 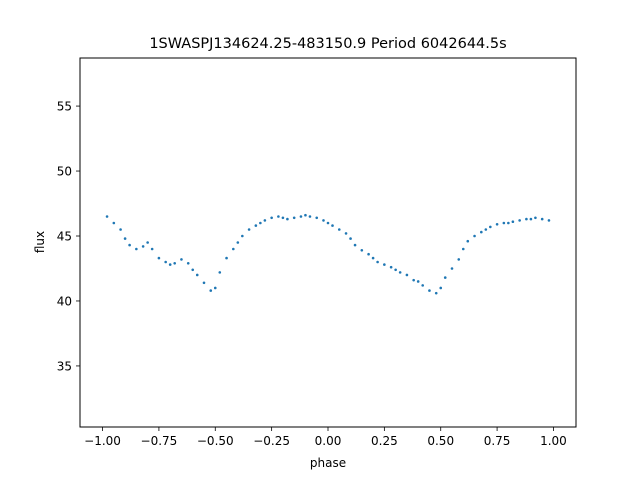 What do you see at coordinates (215, 441) in the screenshot?
I see `x-tick-label: −0.50` at bounding box center [215, 441].